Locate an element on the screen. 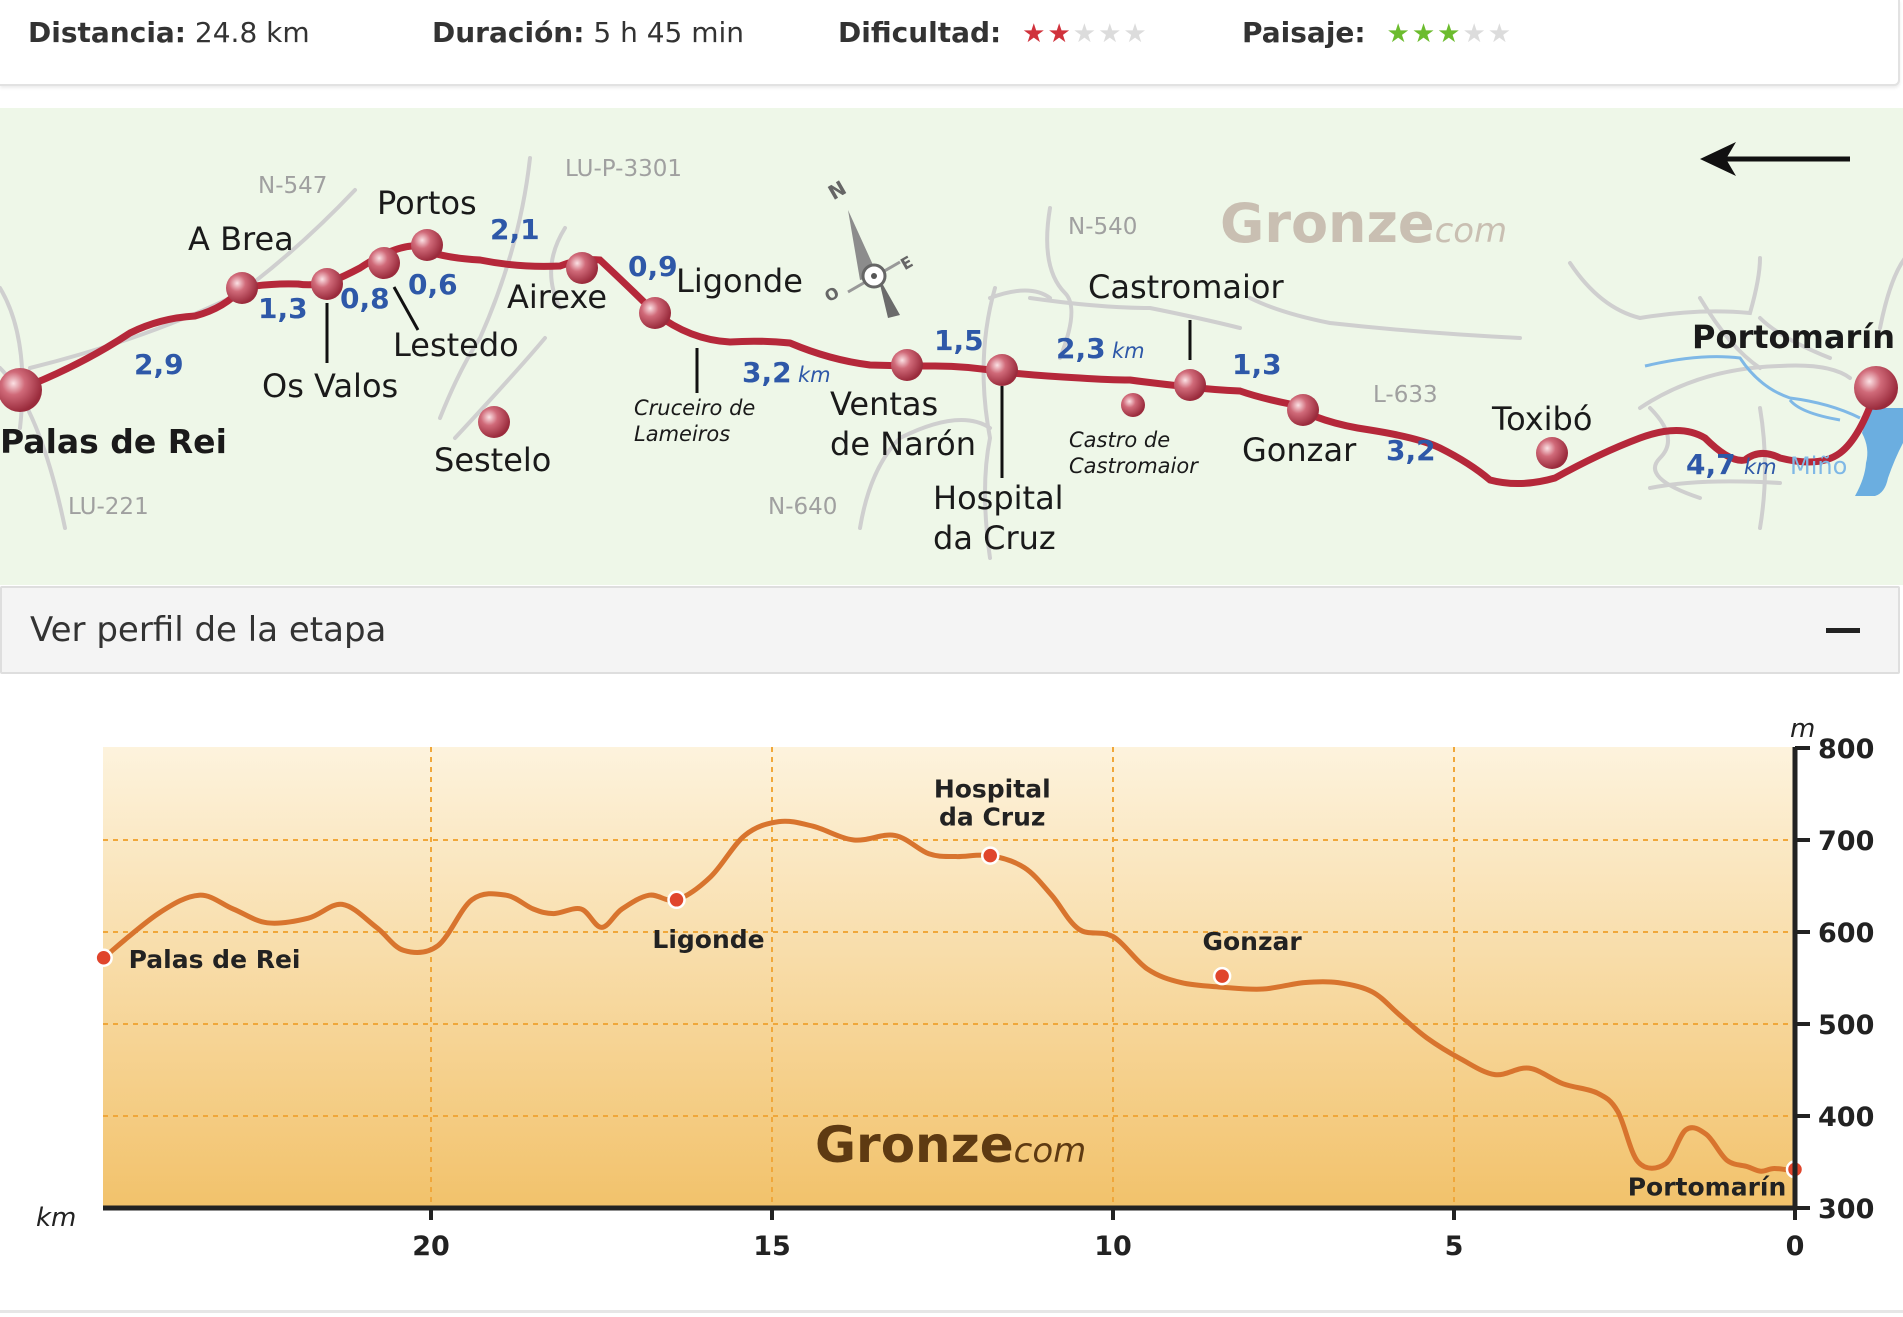 The height and width of the screenshot is (1317, 1903). distance-value: 24.8 km is located at coordinates (252, 32).